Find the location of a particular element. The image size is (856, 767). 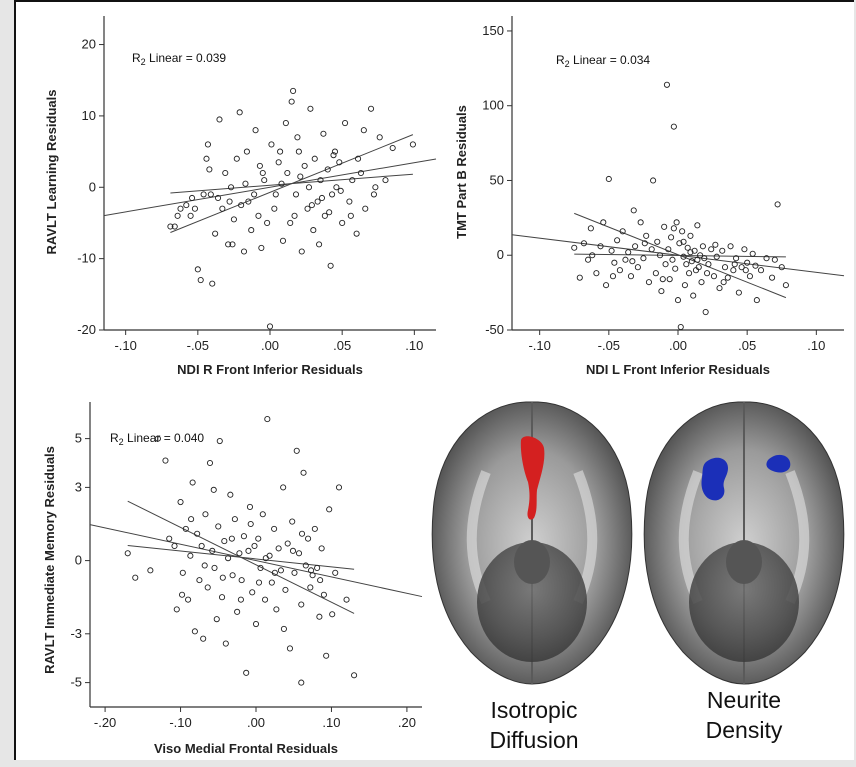

x-tick-label: .05 is located at coordinates (342, 345).